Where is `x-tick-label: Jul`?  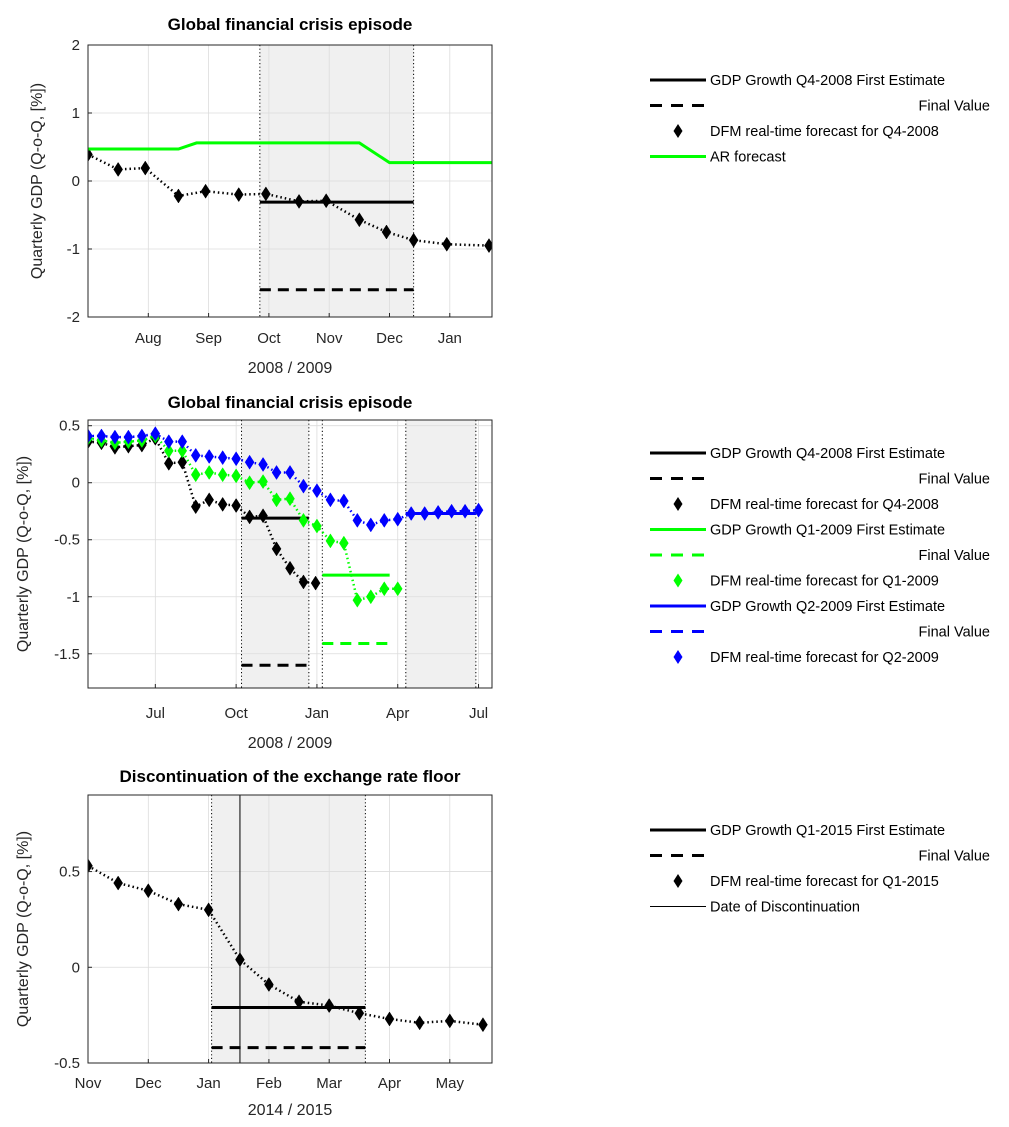 x-tick-label: Jul is located at coordinates (478, 713).